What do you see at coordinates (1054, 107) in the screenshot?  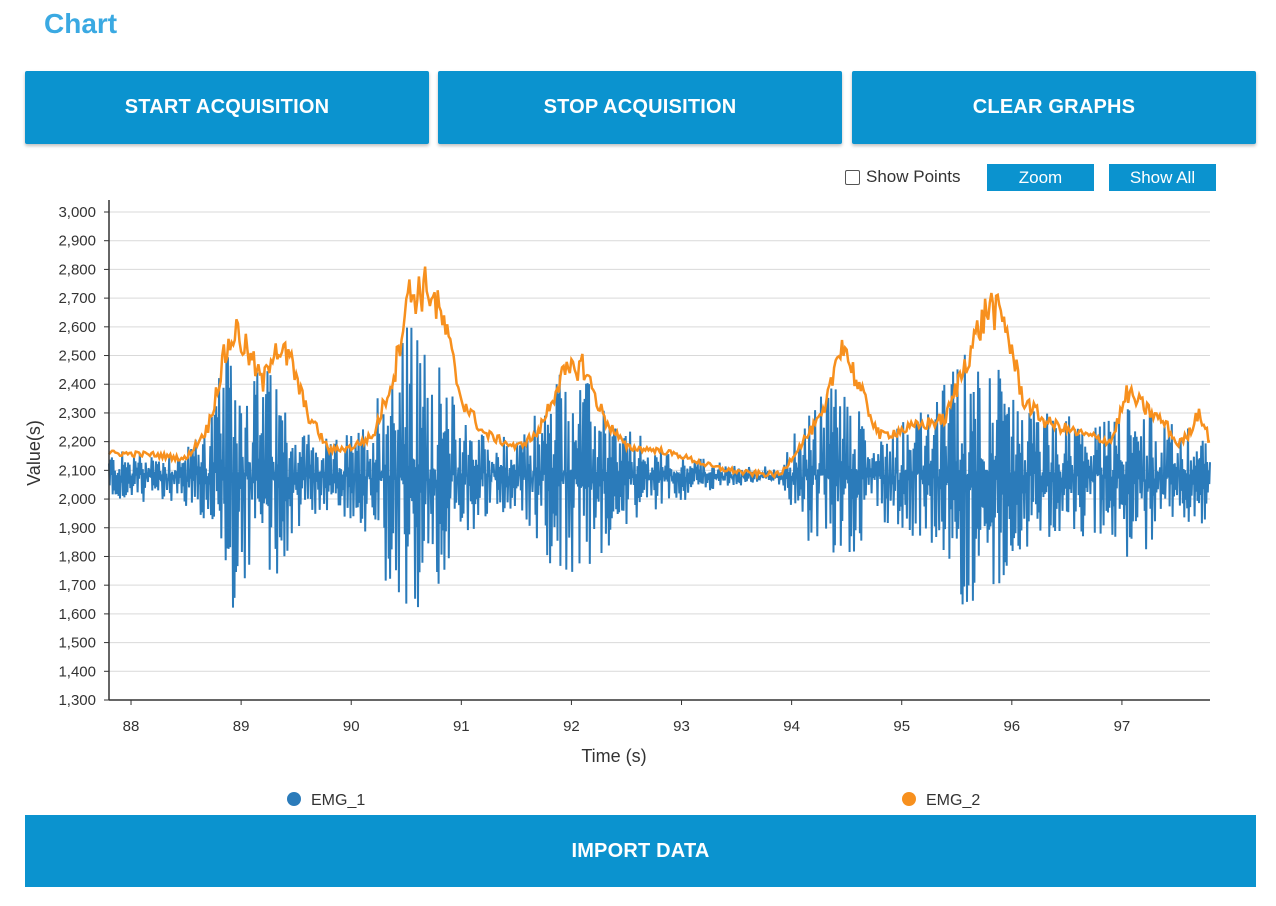 I see `clear-graphs-button: CLEAR GRAPHS` at bounding box center [1054, 107].